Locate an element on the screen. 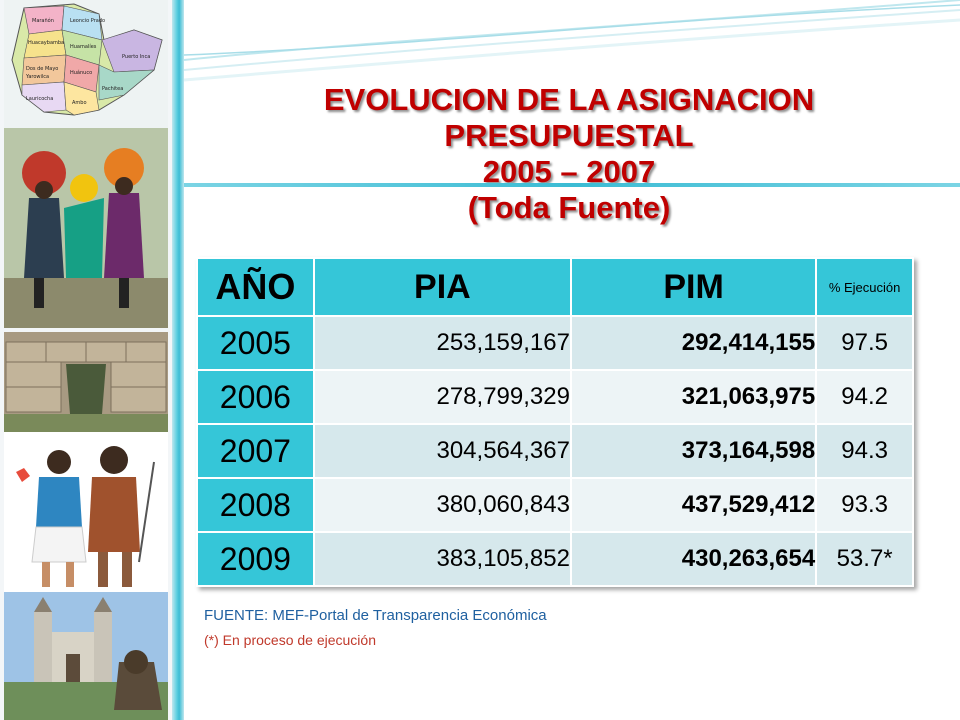 This screenshot has width=960, height=720. church-photo is located at coordinates (86, 656).